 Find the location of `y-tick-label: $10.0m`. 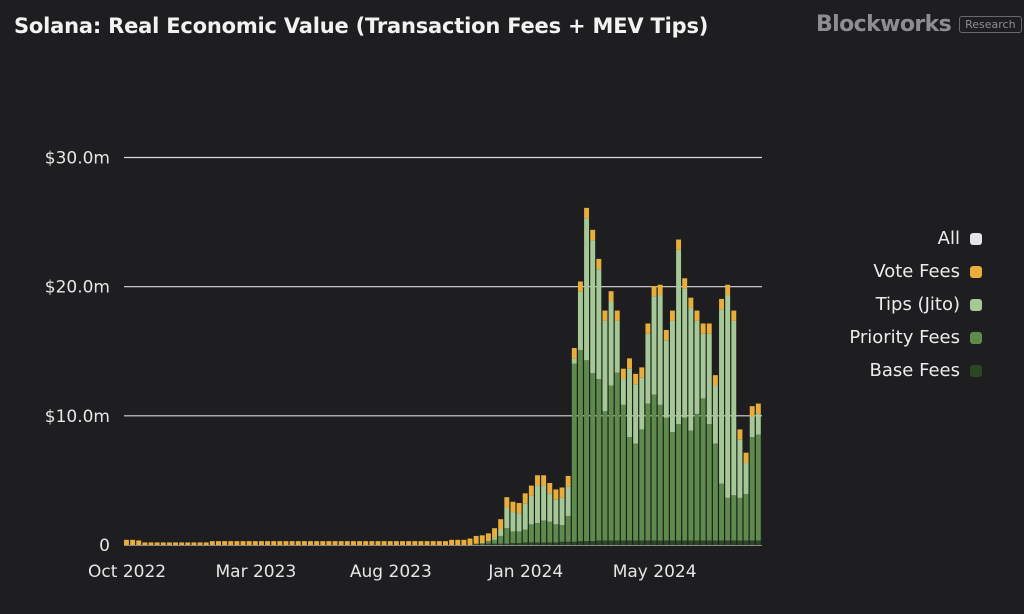

y-tick-label: $10.0m is located at coordinates (77, 417).